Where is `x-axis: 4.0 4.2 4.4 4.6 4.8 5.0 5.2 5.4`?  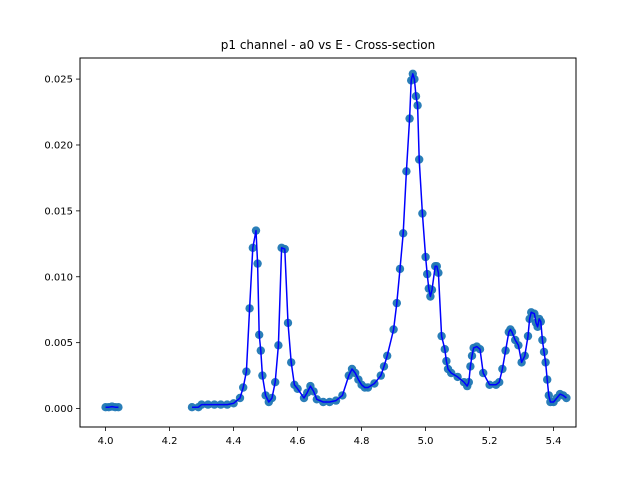
x-axis: 4.0 4.2 4.4 4.6 4.8 5.0 5.2 5.4 is located at coordinates (330, 437).